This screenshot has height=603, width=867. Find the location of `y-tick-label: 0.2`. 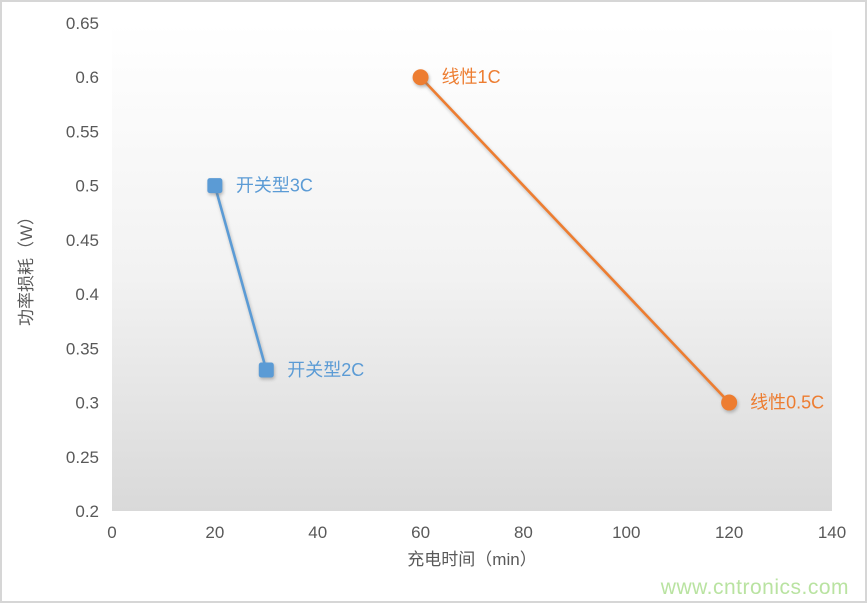

y-tick-label: 0.2 is located at coordinates (87, 511).